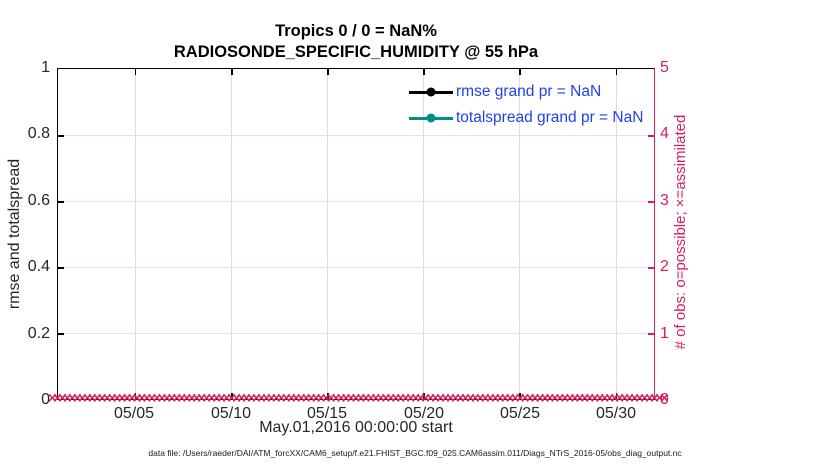 The width and height of the screenshot is (830, 470). I want to click on left-axis-title: rmse and totalspread, so click(14, 234).